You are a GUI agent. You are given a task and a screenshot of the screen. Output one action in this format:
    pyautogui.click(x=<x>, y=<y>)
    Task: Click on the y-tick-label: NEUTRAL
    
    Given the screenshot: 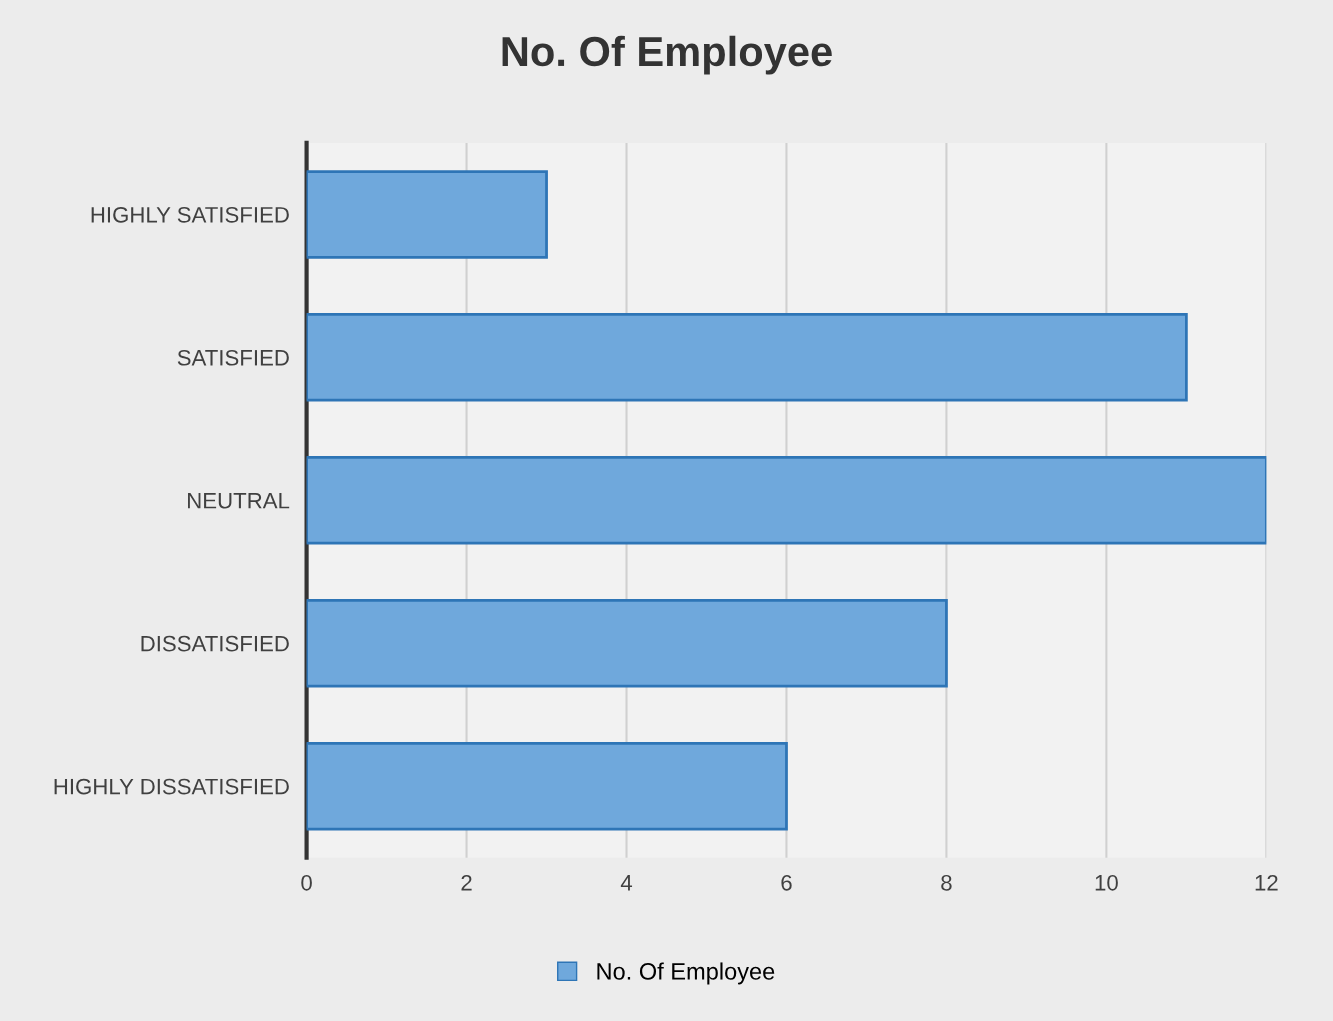 What is the action you would take?
    pyautogui.click(x=239, y=501)
    